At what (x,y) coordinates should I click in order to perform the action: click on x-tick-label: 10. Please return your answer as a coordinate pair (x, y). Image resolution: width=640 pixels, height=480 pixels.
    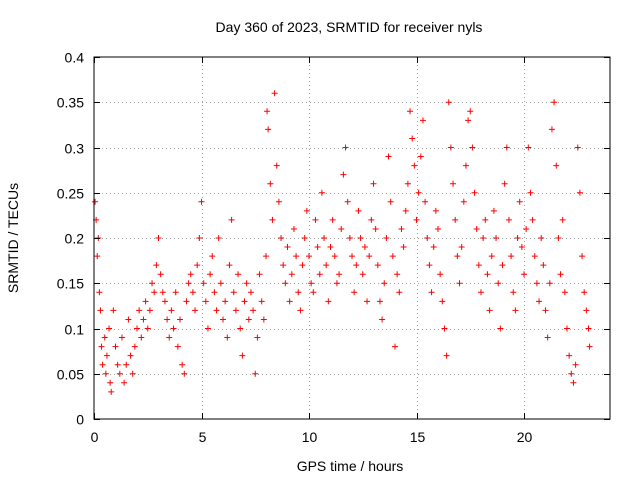
    Looking at the image, I should click on (310, 437).